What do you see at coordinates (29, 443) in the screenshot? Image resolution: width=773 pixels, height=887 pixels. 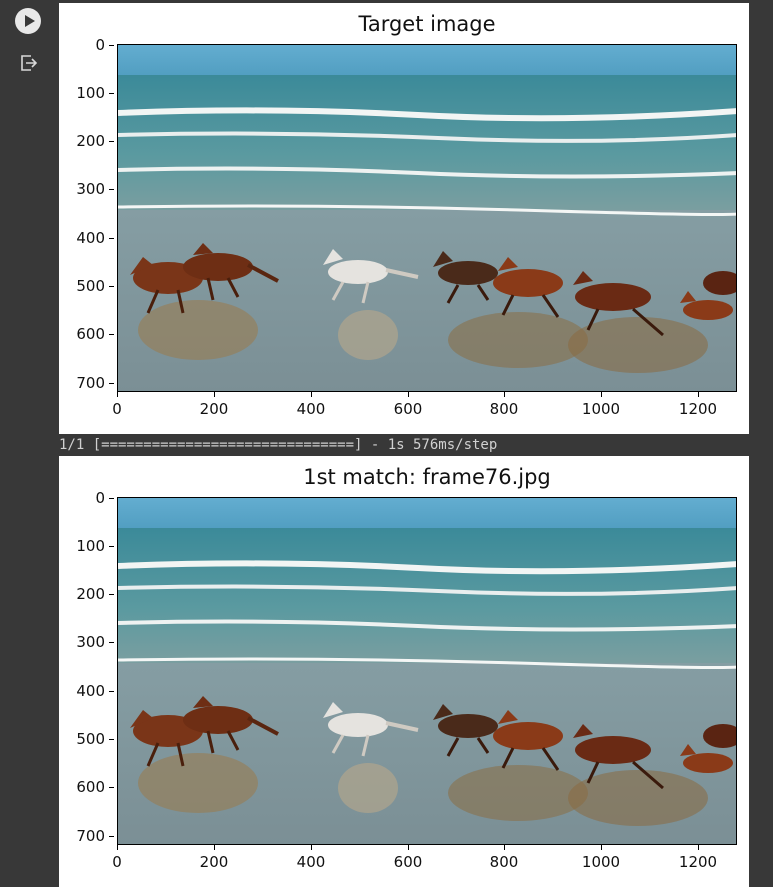 I see `cell-gutter` at bounding box center [29, 443].